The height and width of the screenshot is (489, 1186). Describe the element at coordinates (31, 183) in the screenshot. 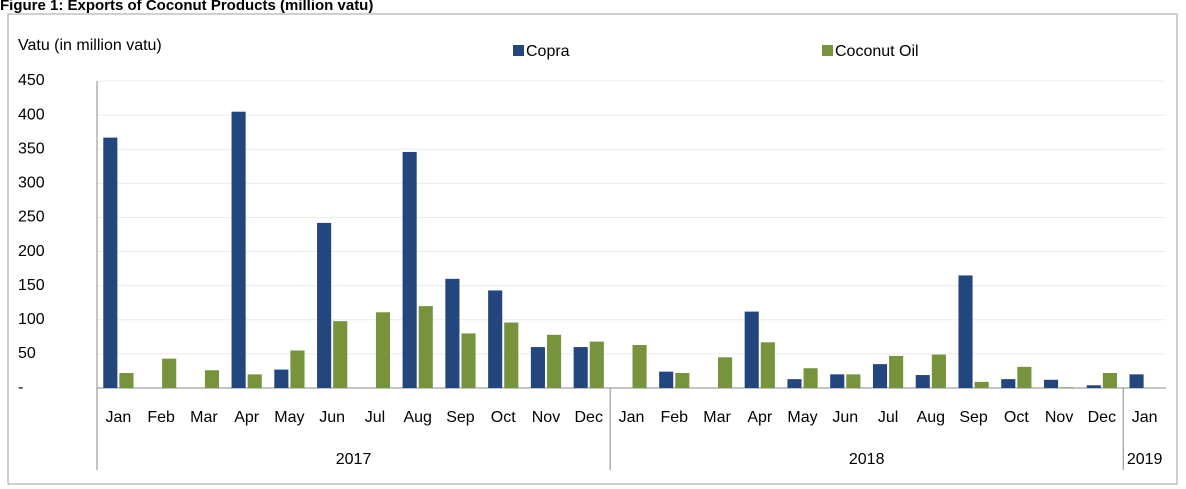

I see `y-tick-label: 300` at that location.